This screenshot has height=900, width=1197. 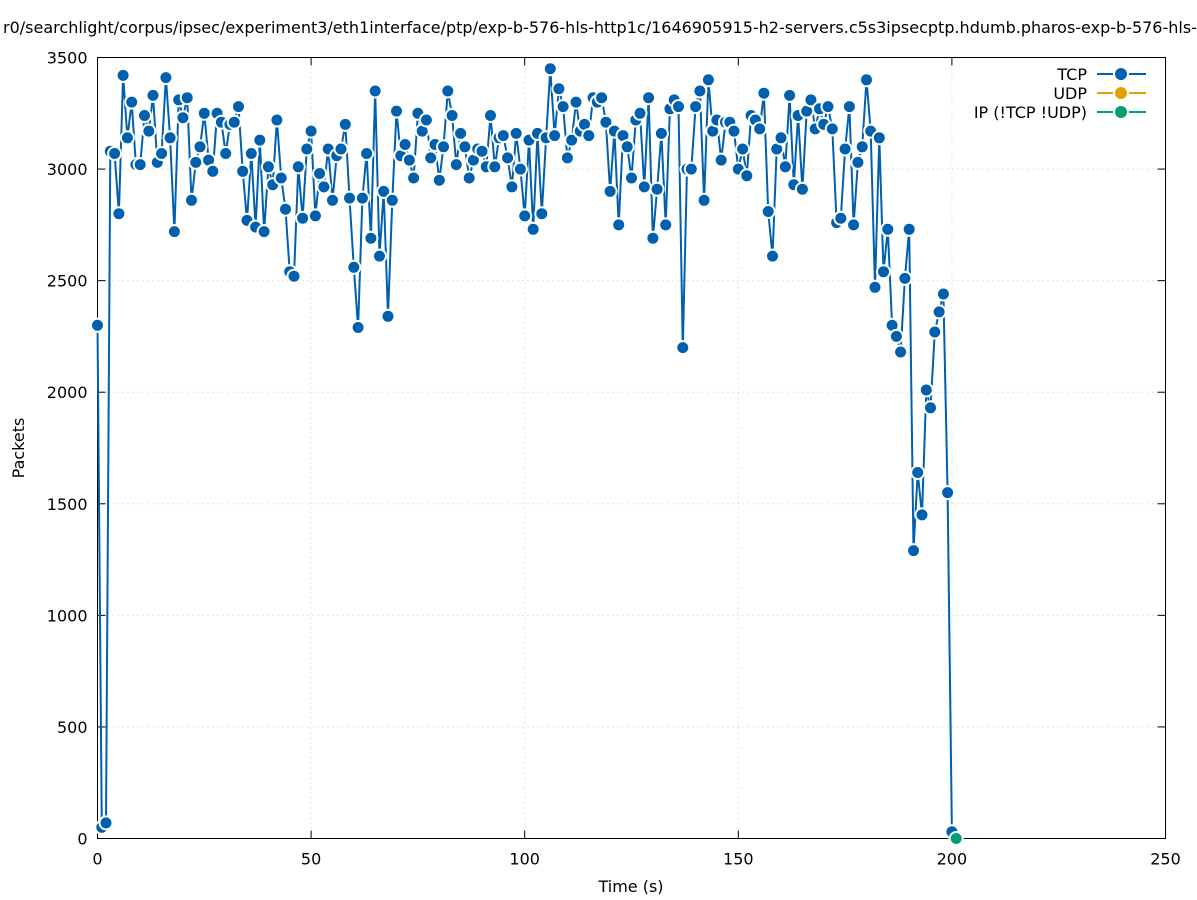 What do you see at coordinates (67, 392) in the screenshot?
I see `y-tick-label: 2000` at bounding box center [67, 392].